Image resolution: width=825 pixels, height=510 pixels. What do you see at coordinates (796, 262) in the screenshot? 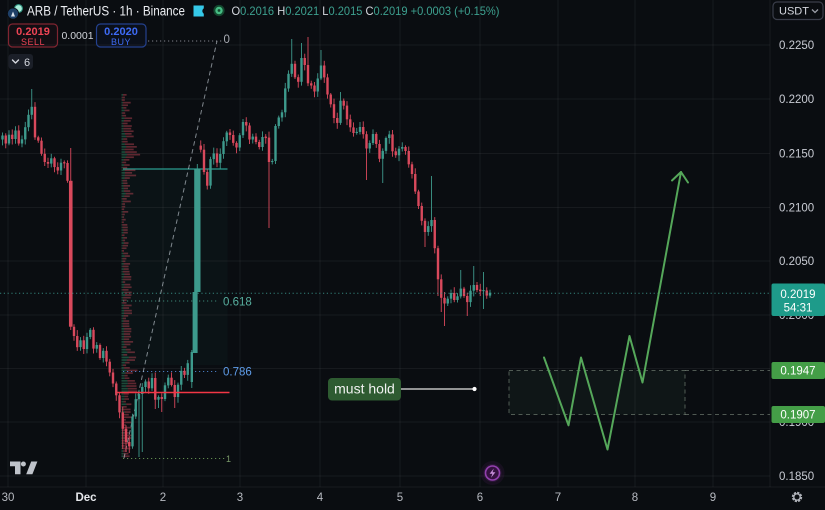
I see `svg-text: 0.2050` at bounding box center [796, 262].